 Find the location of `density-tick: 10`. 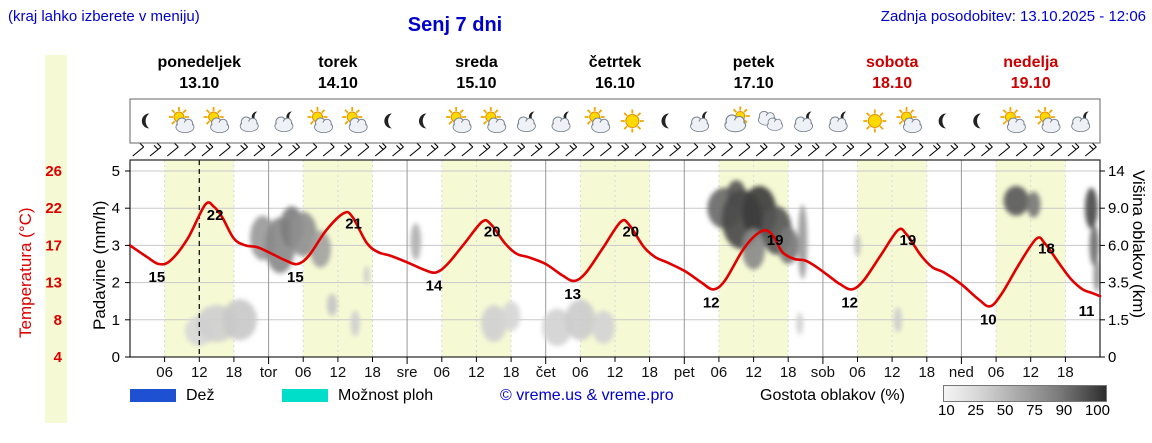

density-tick: 10 is located at coordinates (946, 410).